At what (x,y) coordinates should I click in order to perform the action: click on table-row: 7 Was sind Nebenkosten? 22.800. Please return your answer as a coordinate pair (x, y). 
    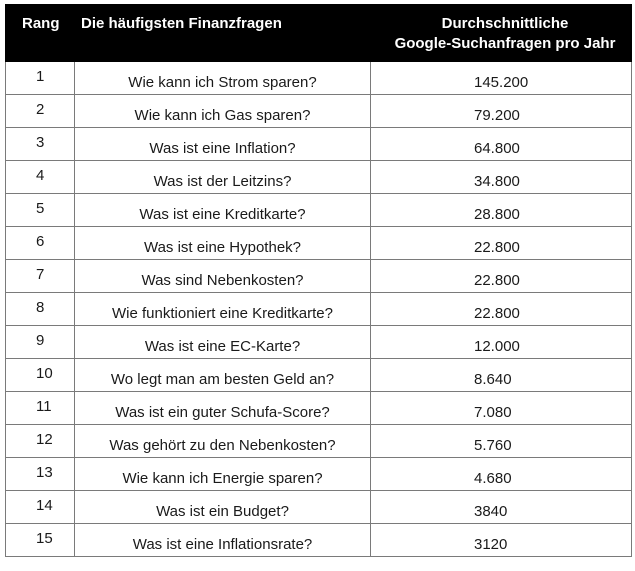
    Looking at the image, I should click on (318, 276).